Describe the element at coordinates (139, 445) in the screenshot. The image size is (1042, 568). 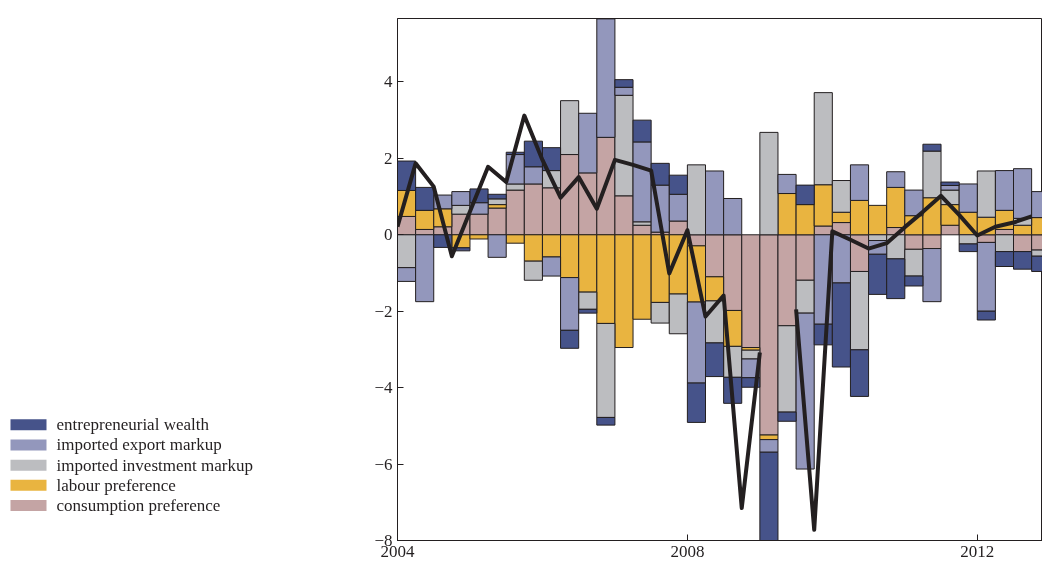
I see `legend-label: imported export markup` at that location.